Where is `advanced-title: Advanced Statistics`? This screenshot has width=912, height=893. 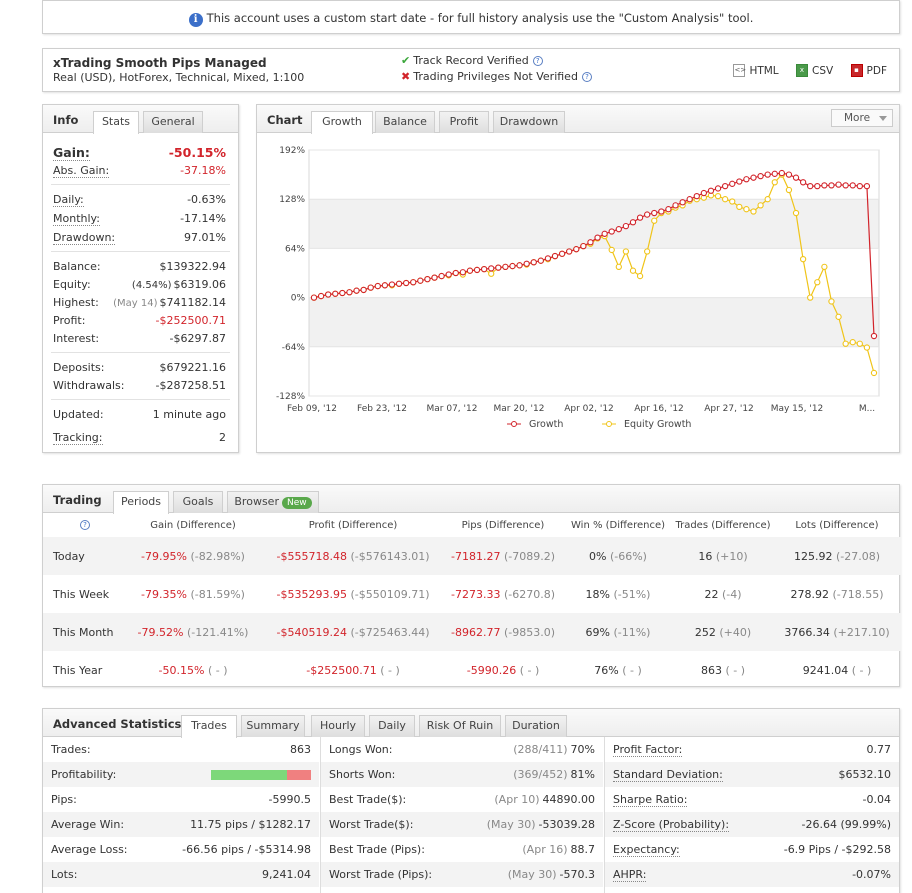
advanced-title: Advanced Statistics is located at coordinates (117, 724).